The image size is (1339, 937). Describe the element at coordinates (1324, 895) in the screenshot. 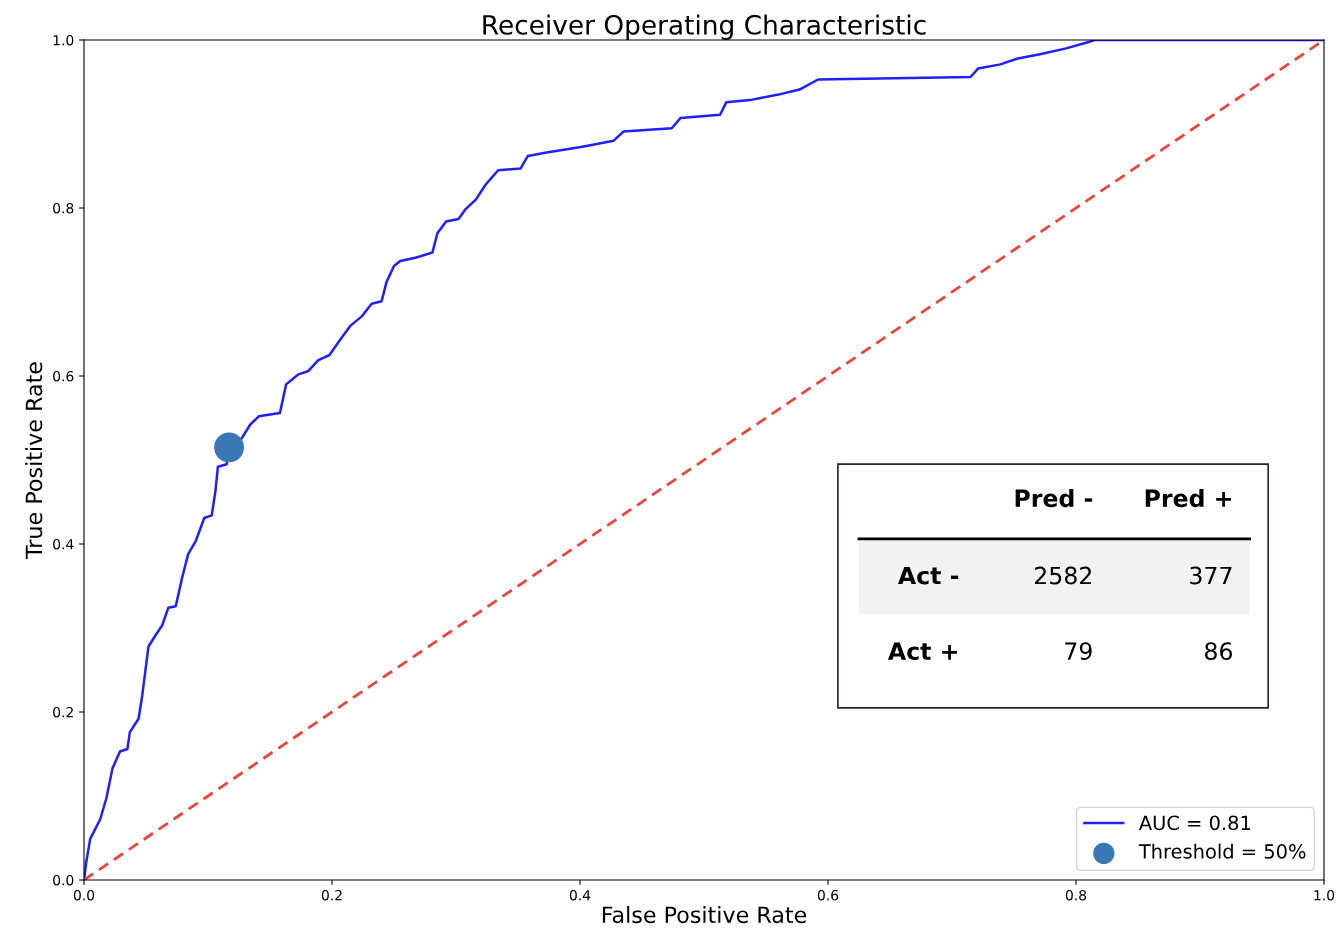

I see `x-tick-label: 1.0` at that location.